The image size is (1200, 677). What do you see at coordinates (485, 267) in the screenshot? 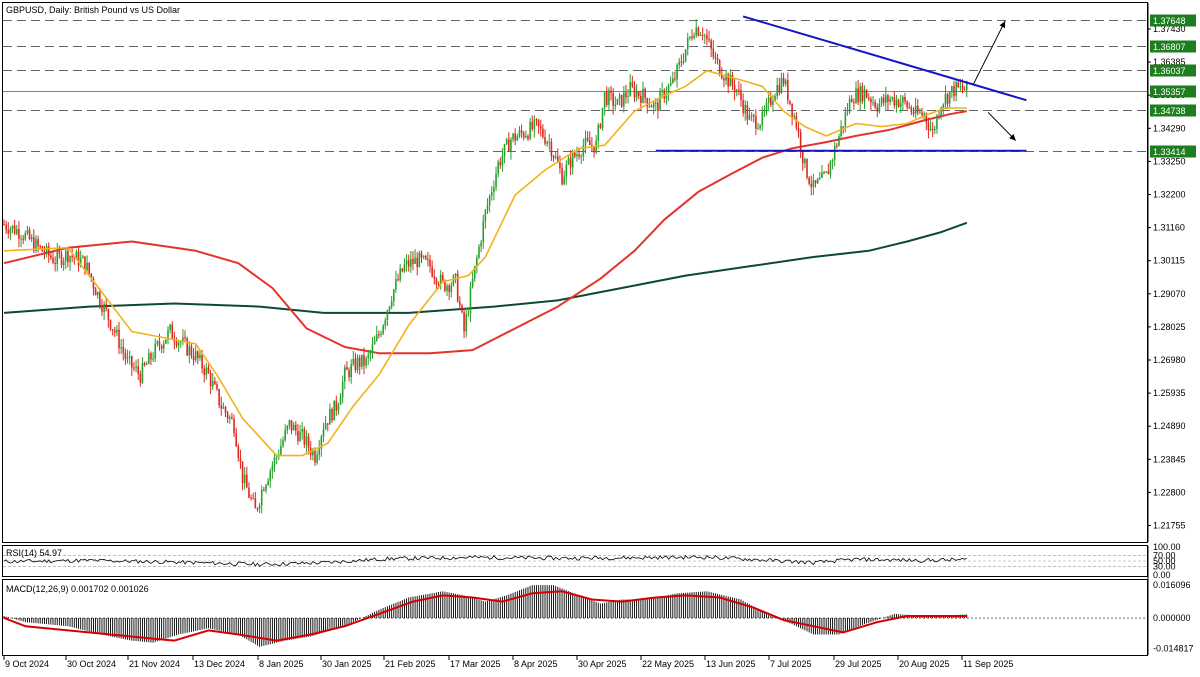
I see `ma-slow-line` at bounding box center [485, 267].